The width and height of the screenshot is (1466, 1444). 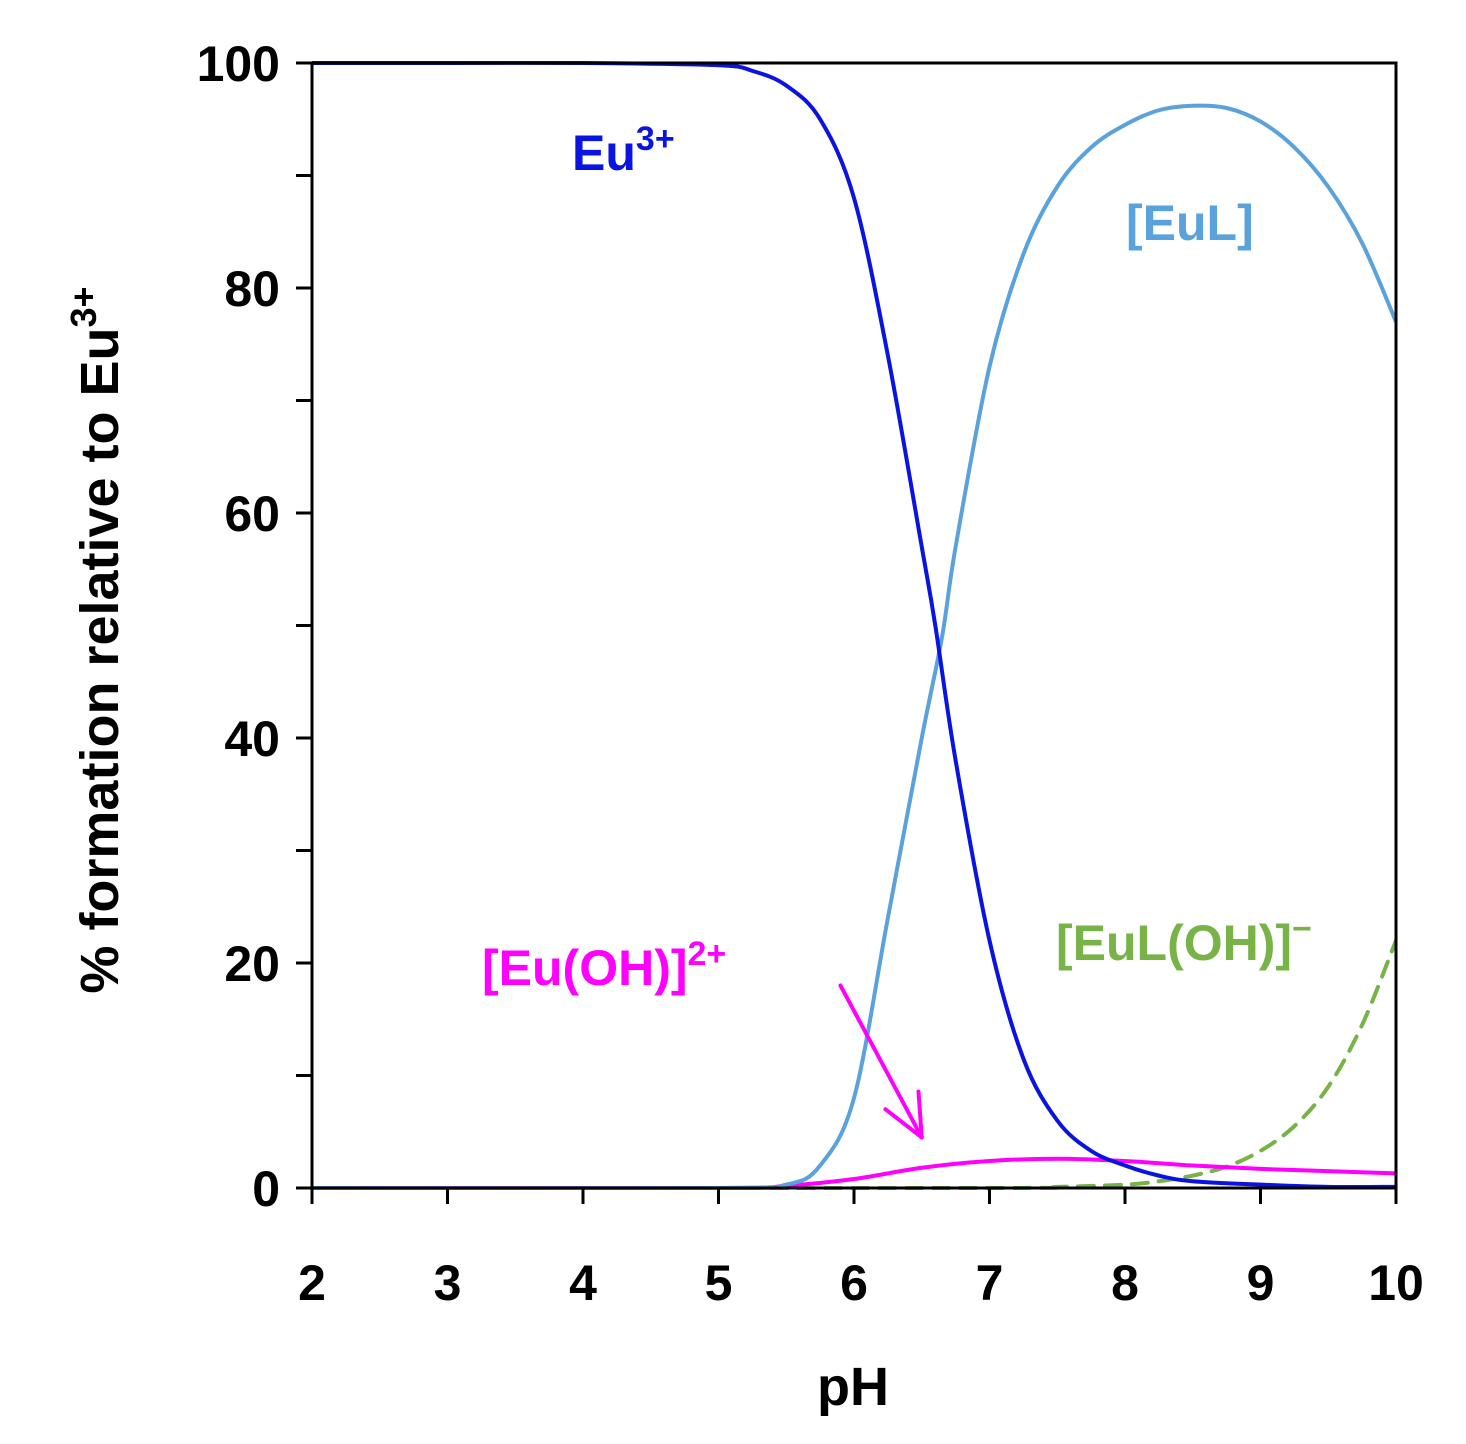 I want to click on y-tick-label: 0, so click(x=266, y=1189).